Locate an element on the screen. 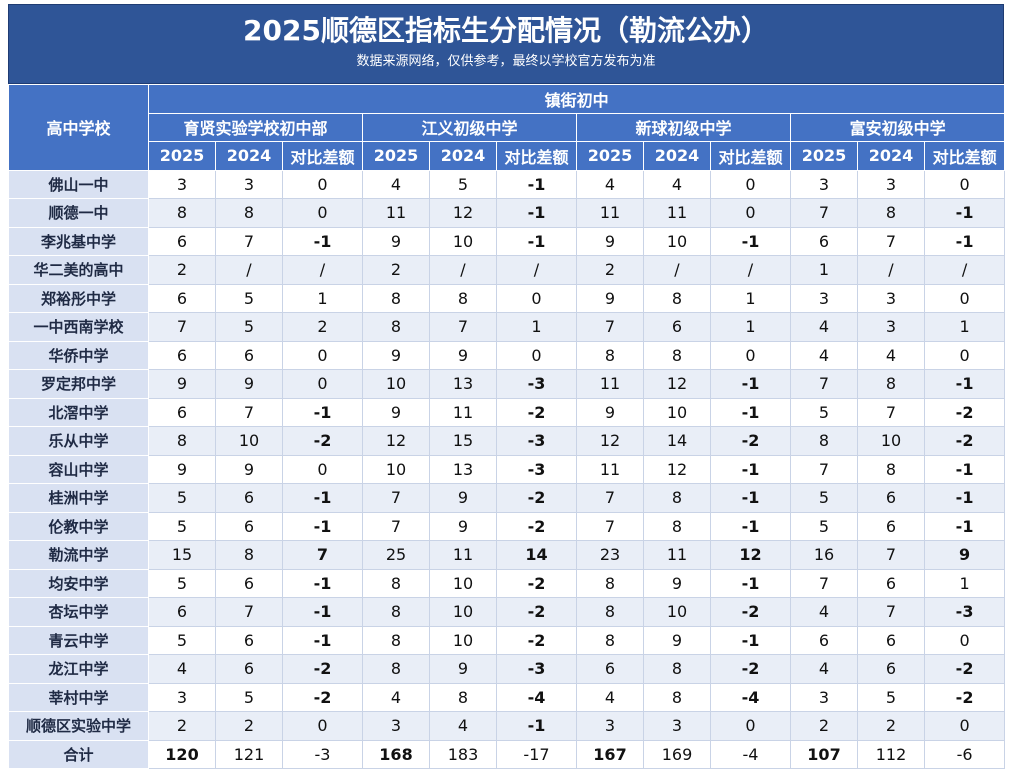 The image size is (1010, 771). high-school-name: 均安中学 is located at coordinates (78, 583).